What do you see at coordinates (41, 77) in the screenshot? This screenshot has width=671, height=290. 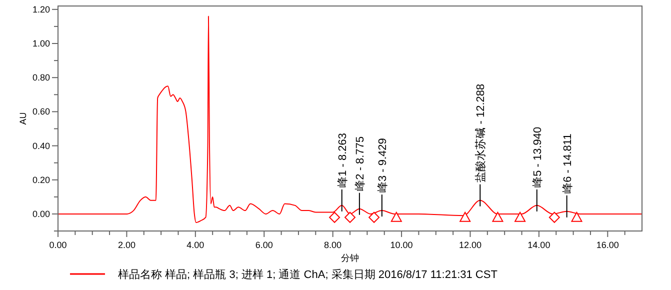 I see `y-tick-label: 0.80` at bounding box center [41, 77].